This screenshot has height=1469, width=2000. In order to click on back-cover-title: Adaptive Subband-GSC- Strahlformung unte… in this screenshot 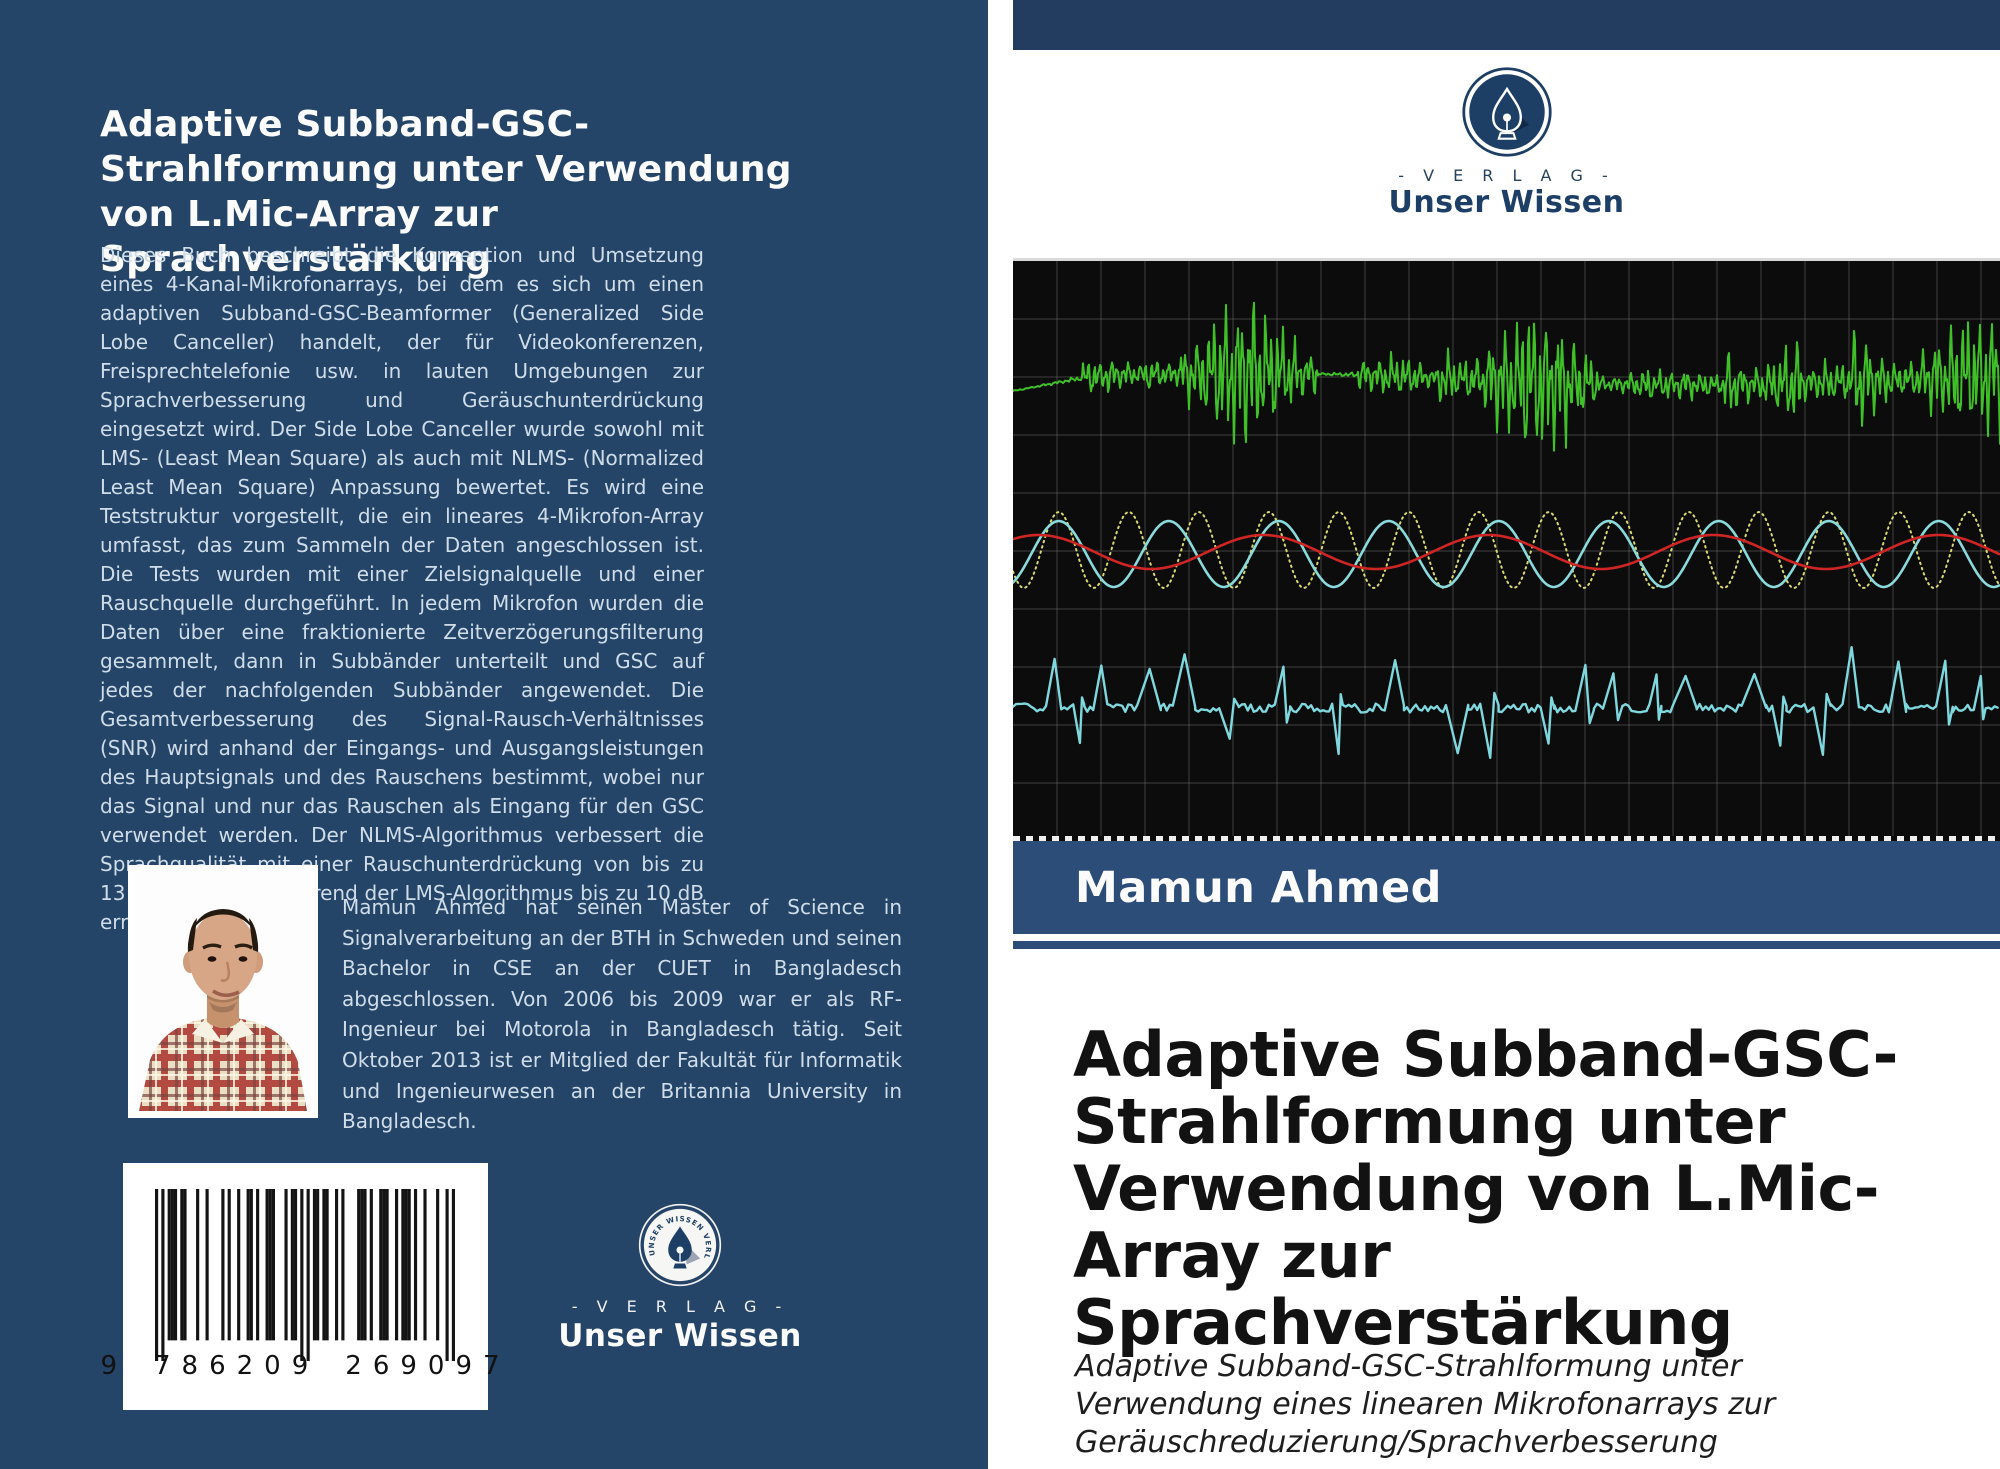, I will do `click(446, 192)`.